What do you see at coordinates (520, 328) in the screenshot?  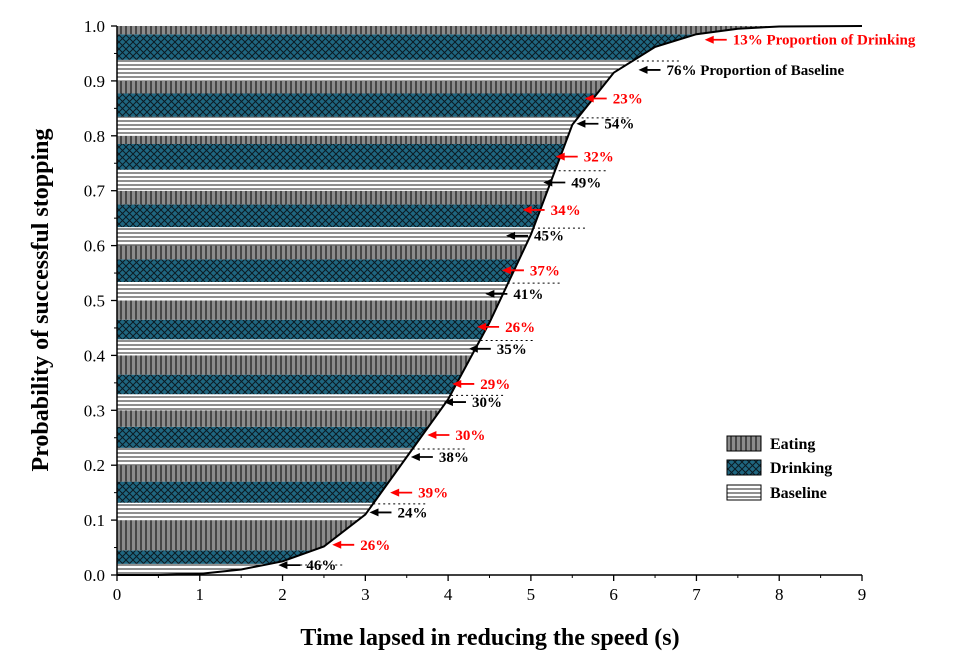 I see `drinking-proportion-label-4: 26%` at bounding box center [520, 328].